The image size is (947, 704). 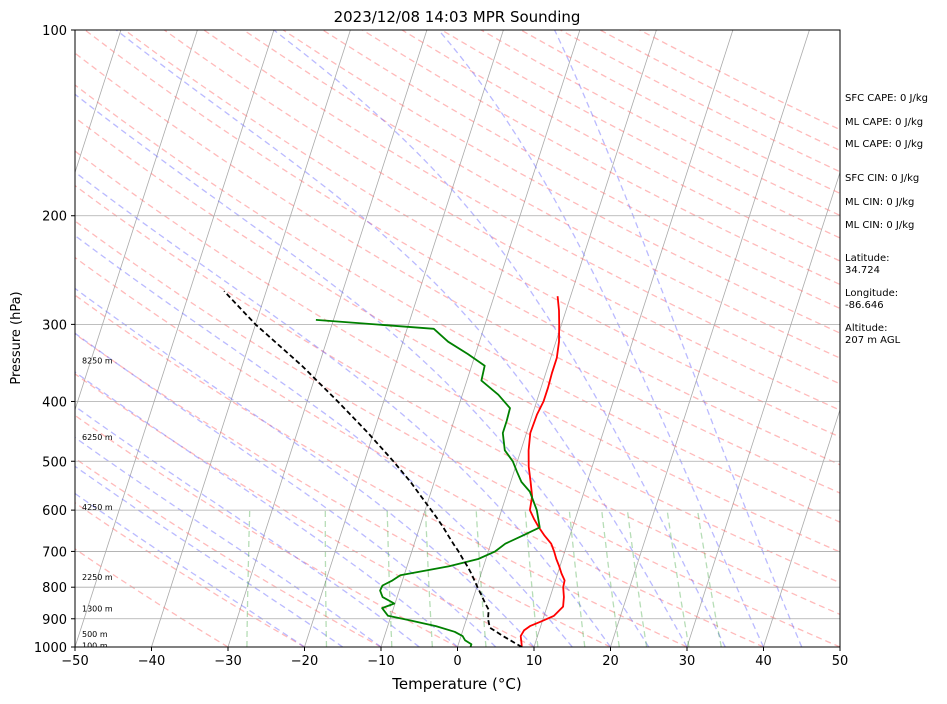 What do you see at coordinates (54, 325) in the screenshot?
I see `y-tick-label: 300` at bounding box center [54, 325].